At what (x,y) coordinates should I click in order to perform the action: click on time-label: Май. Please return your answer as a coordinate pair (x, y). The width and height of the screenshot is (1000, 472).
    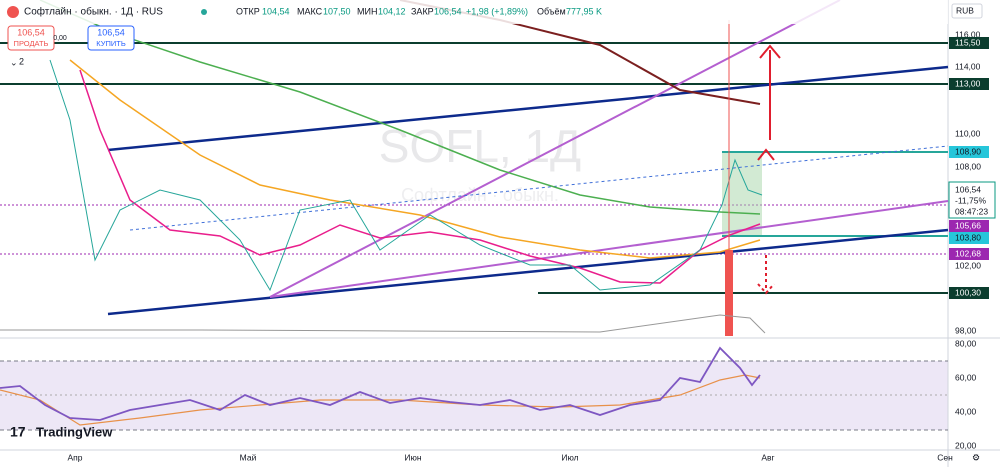
    Looking at the image, I should click on (248, 457).